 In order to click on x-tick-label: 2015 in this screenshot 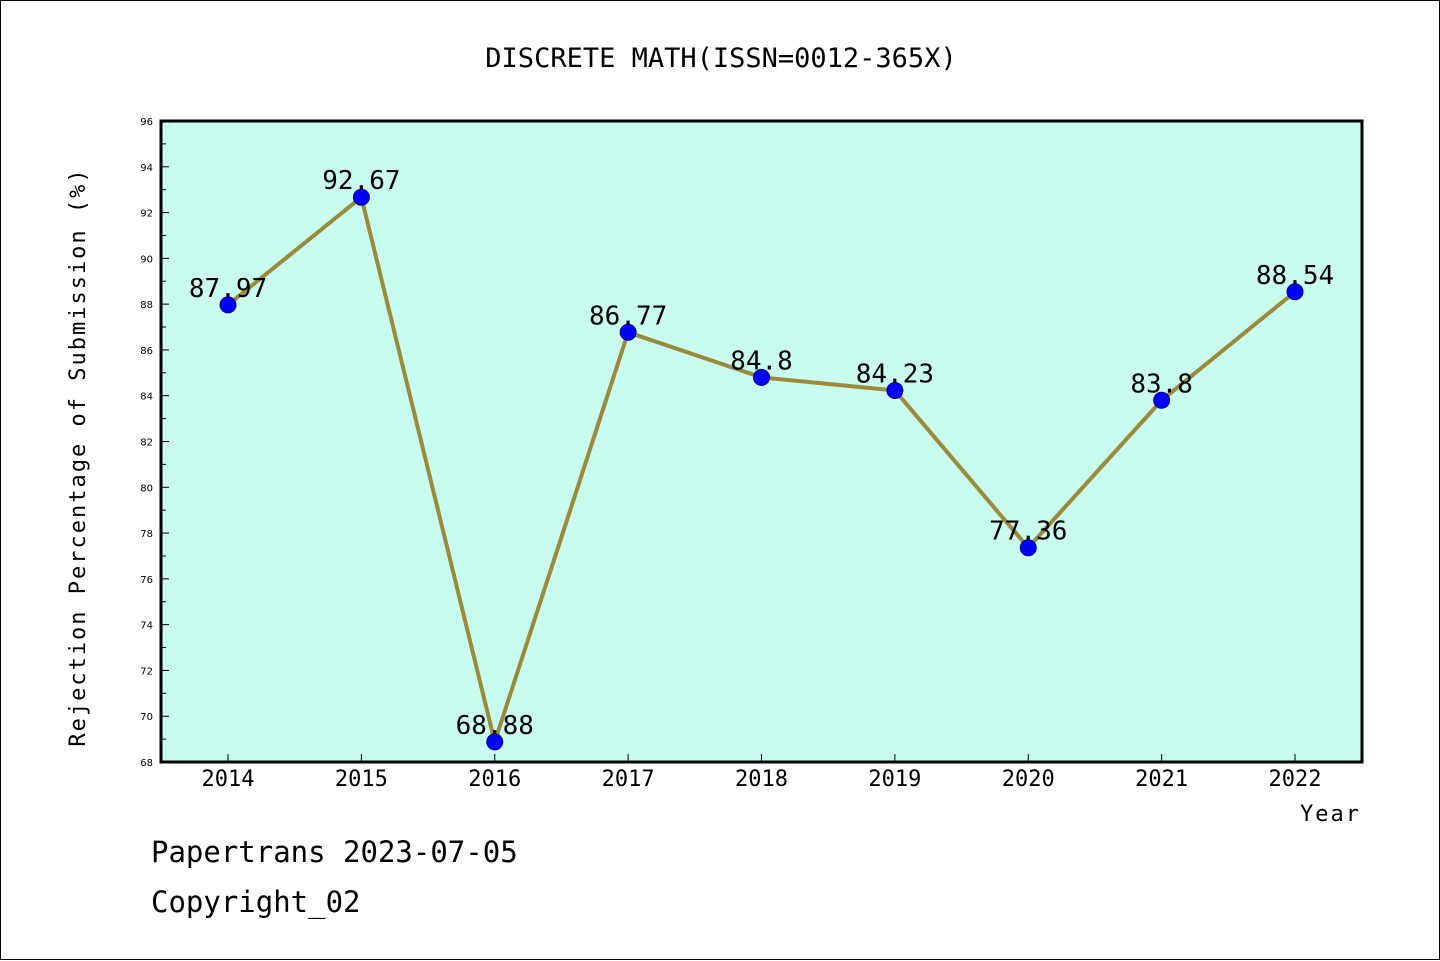, I will do `click(361, 779)`.